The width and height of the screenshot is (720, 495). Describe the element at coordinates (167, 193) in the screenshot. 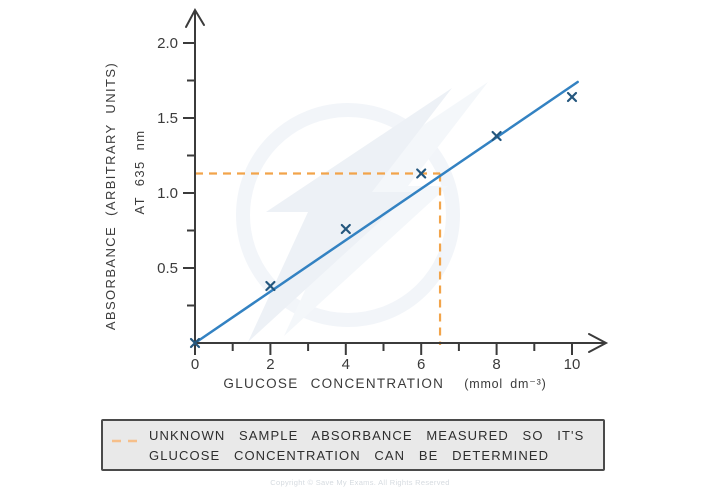

I see `y-tick-label: 1.0` at that location.